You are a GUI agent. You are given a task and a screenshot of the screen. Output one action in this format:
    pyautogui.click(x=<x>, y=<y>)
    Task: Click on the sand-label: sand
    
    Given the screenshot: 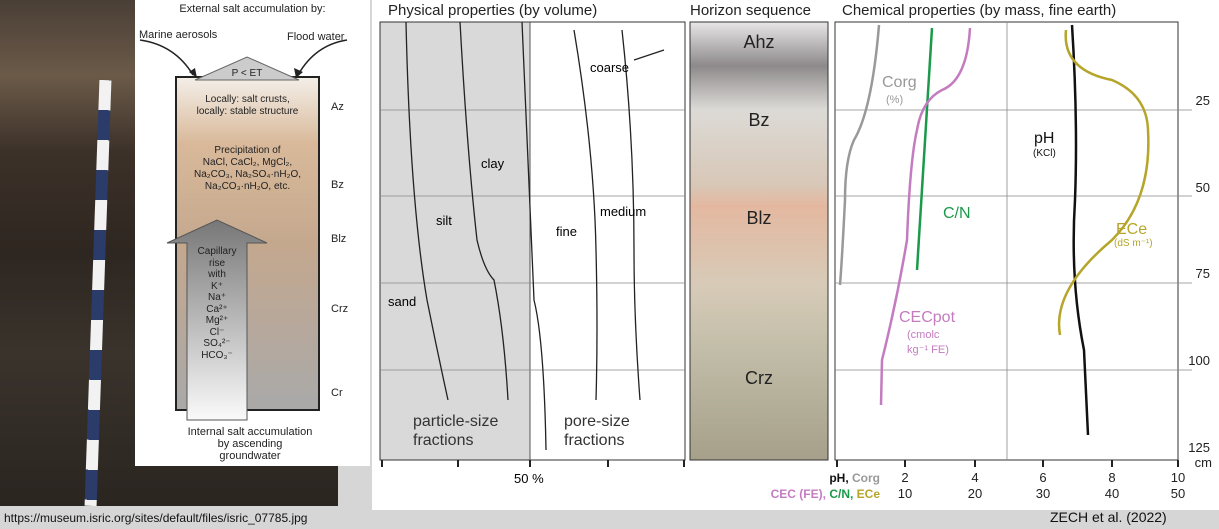 What is the action you would take?
    pyautogui.click(x=402, y=301)
    